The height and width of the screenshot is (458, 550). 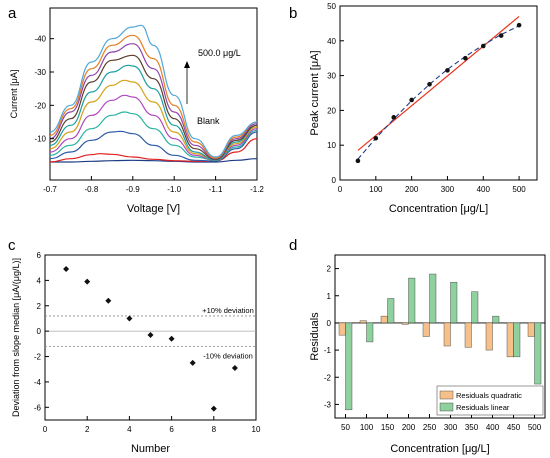 What do you see at coordinates (329, 269) in the screenshot?
I see `y-tick-label-d: 2` at bounding box center [329, 269].